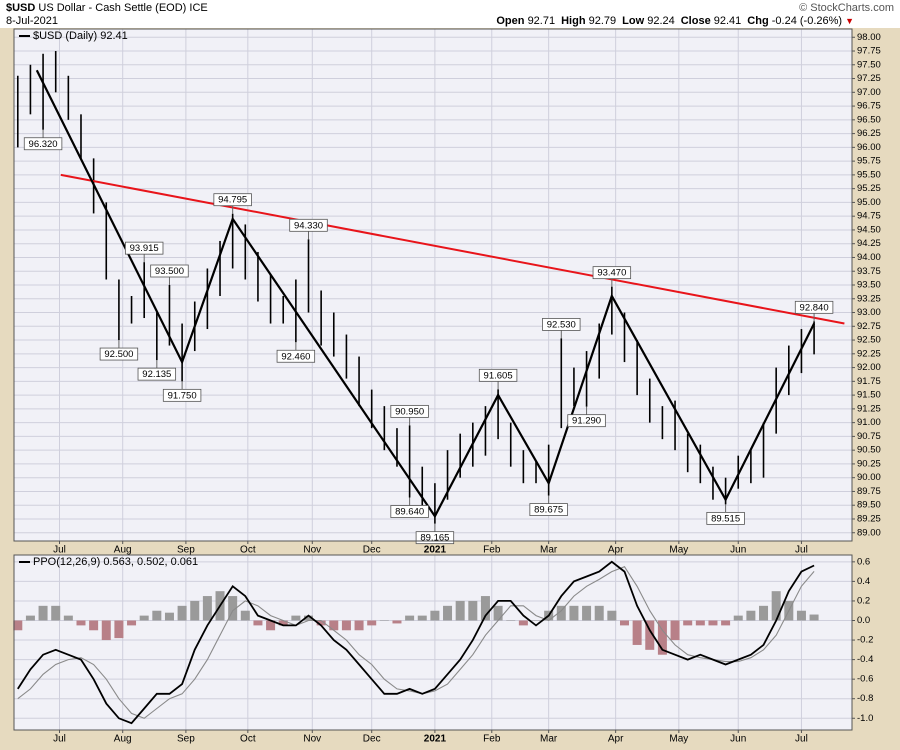 The image size is (900, 750). What do you see at coordinates (869, 477) in the screenshot?
I see `y-tick-label: 90.00` at bounding box center [869, 477].